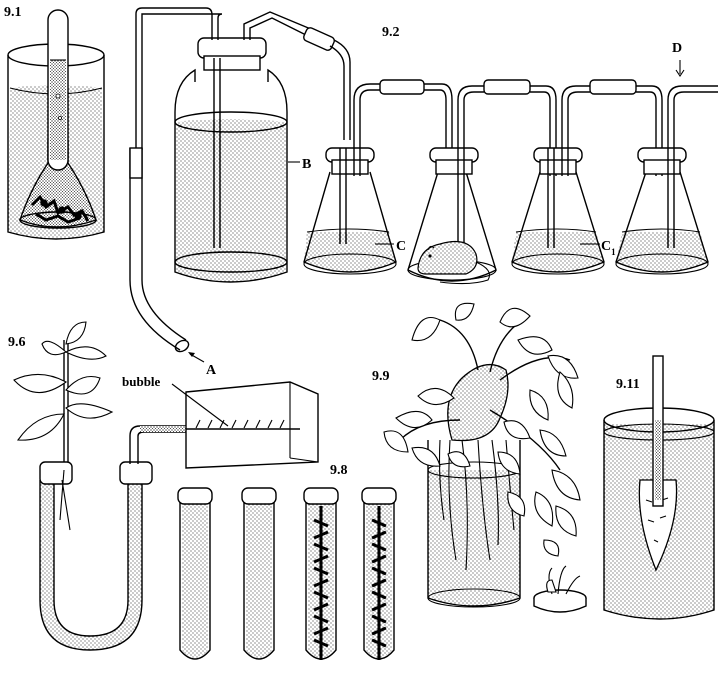  I want to click on test-tube-3-with-plant, so click(321, 573).